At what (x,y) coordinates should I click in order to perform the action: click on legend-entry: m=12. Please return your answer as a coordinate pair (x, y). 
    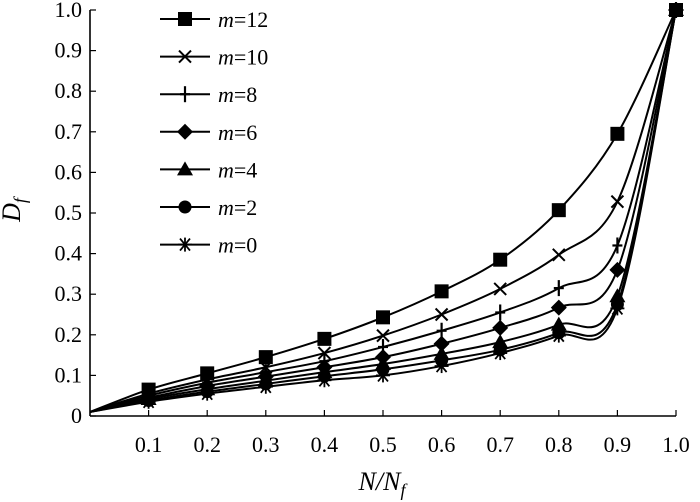
    Looking at the image, I should click on (214, 19).